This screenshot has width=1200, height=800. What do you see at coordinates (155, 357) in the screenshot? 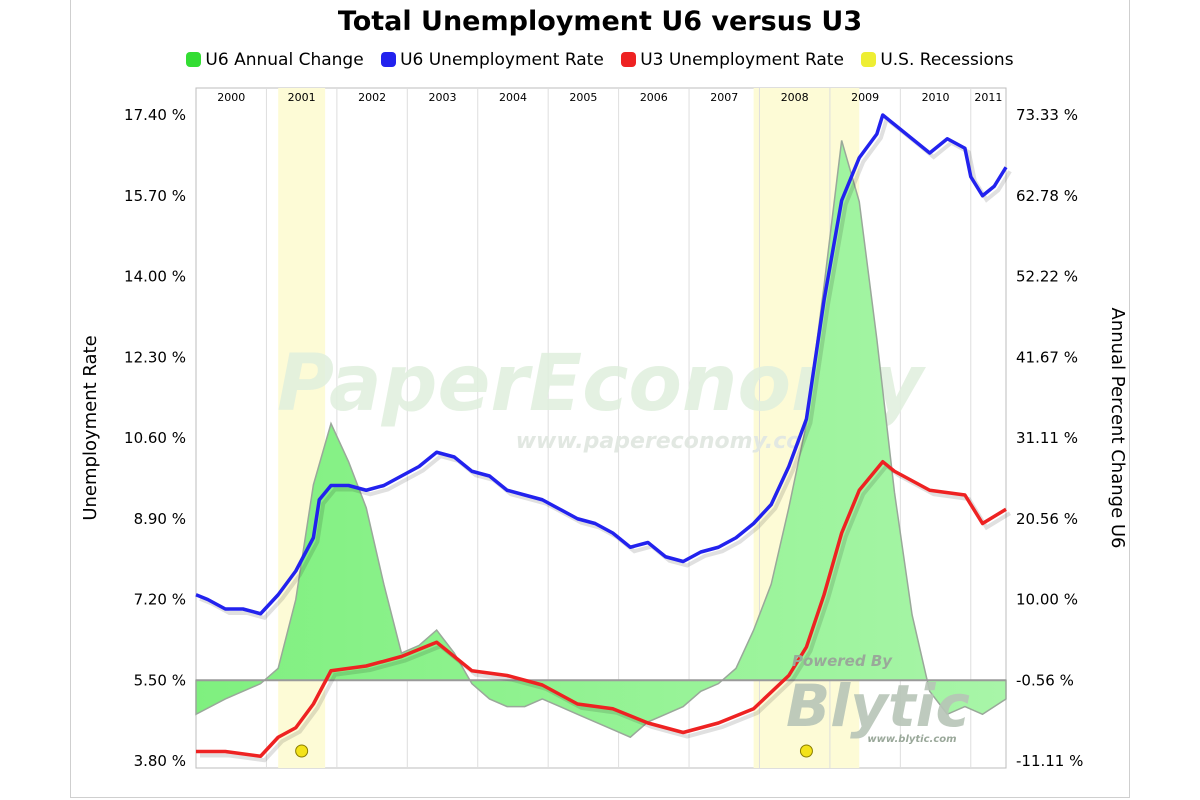
I see `left-tick-label: 12.30 %` at bounding box center [155, 357].